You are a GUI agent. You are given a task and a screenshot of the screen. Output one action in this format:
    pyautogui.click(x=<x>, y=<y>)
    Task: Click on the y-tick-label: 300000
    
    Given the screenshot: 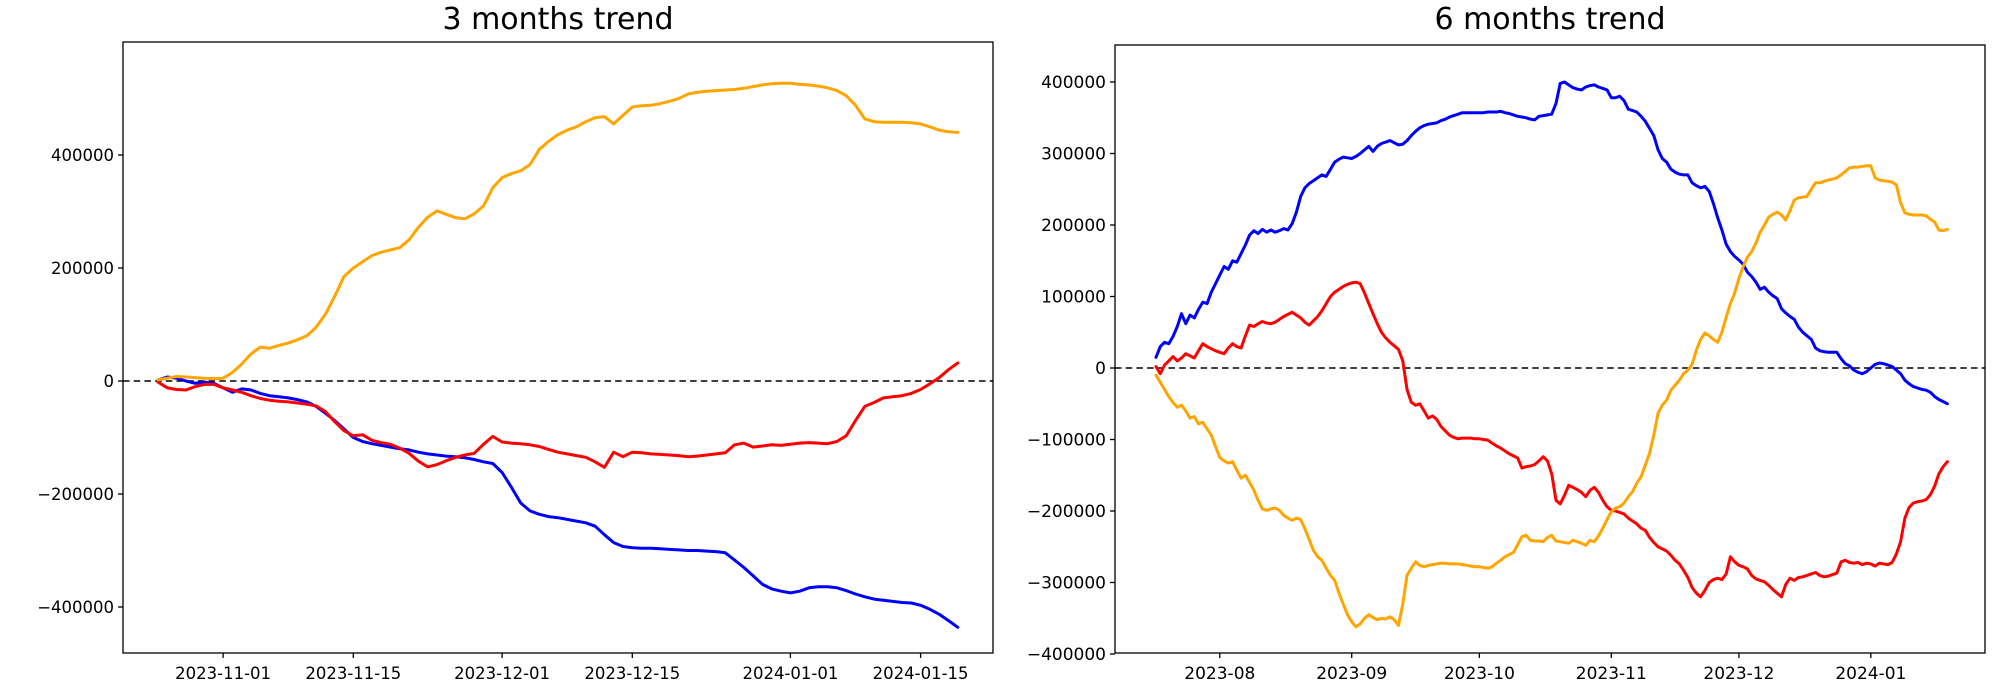 What is the action you would take?
    pyautogui.click(x=1073, y=155)
    